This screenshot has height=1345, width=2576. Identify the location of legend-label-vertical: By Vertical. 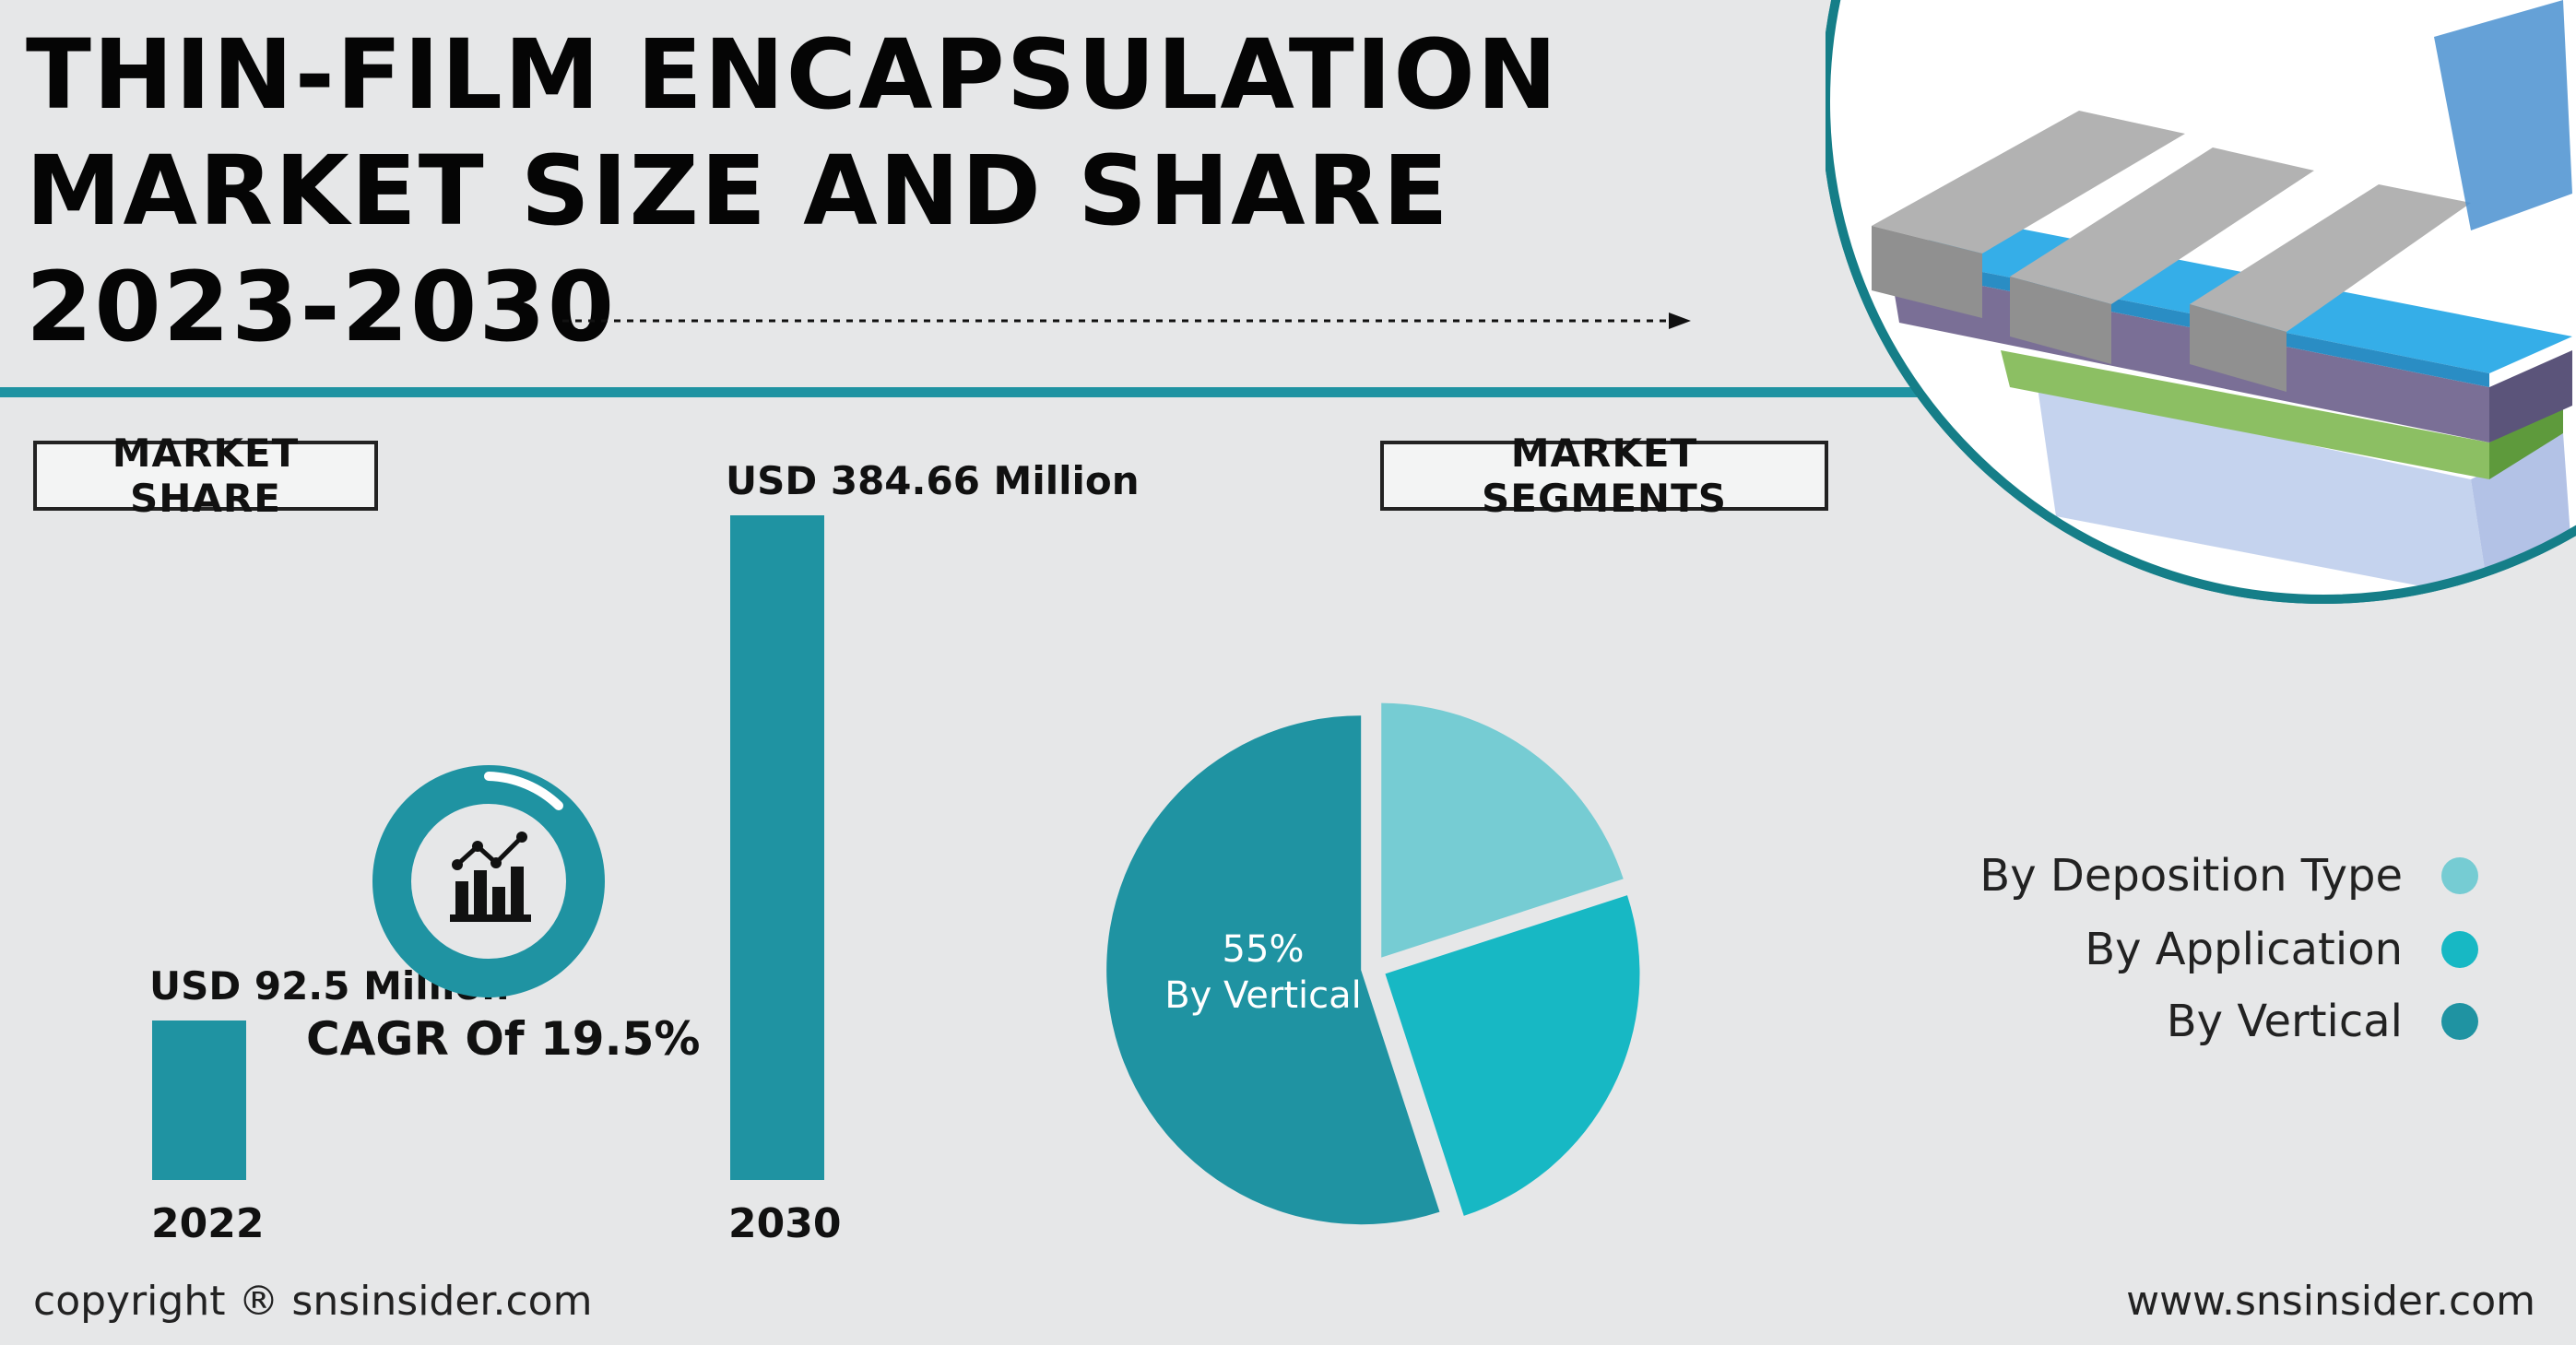
(2284, 1021).